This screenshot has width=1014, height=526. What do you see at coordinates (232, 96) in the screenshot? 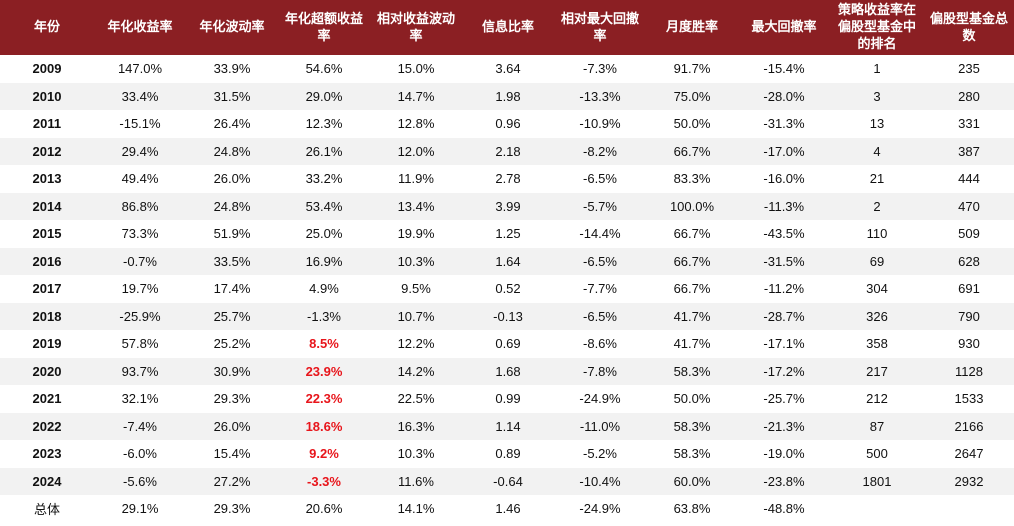
I see `table-cell: 31.5%` at bounding box center [232, 96].